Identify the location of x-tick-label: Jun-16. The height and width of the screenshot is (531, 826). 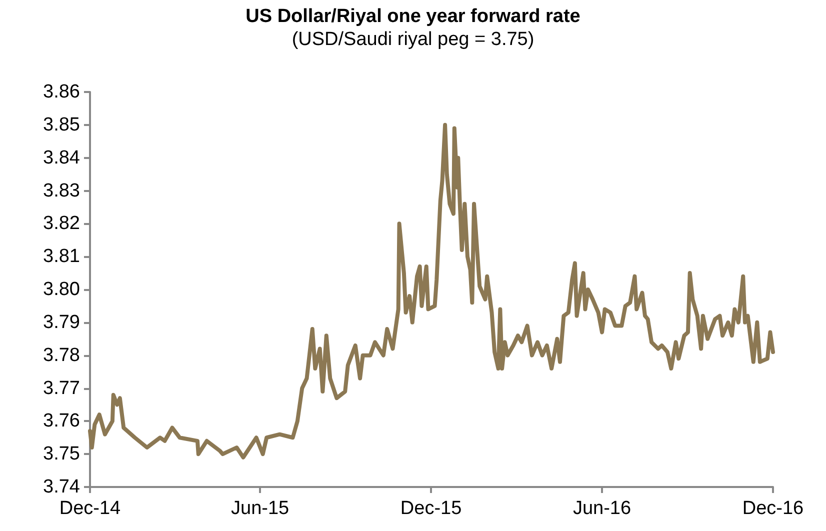
(602, 508).